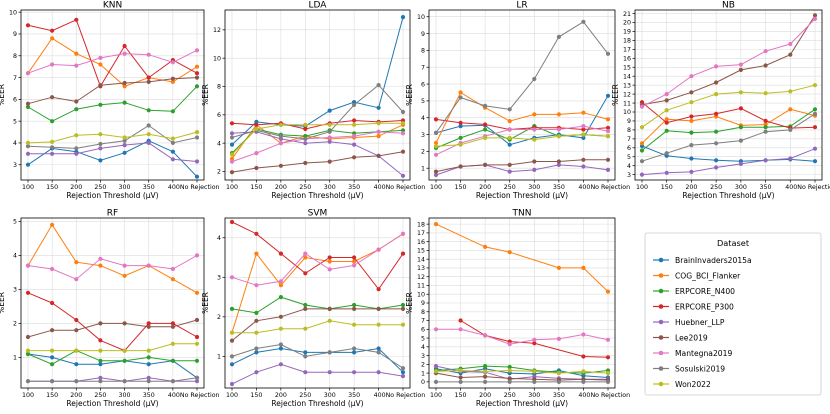  I want to click on plot-frame, so click(317, 303).